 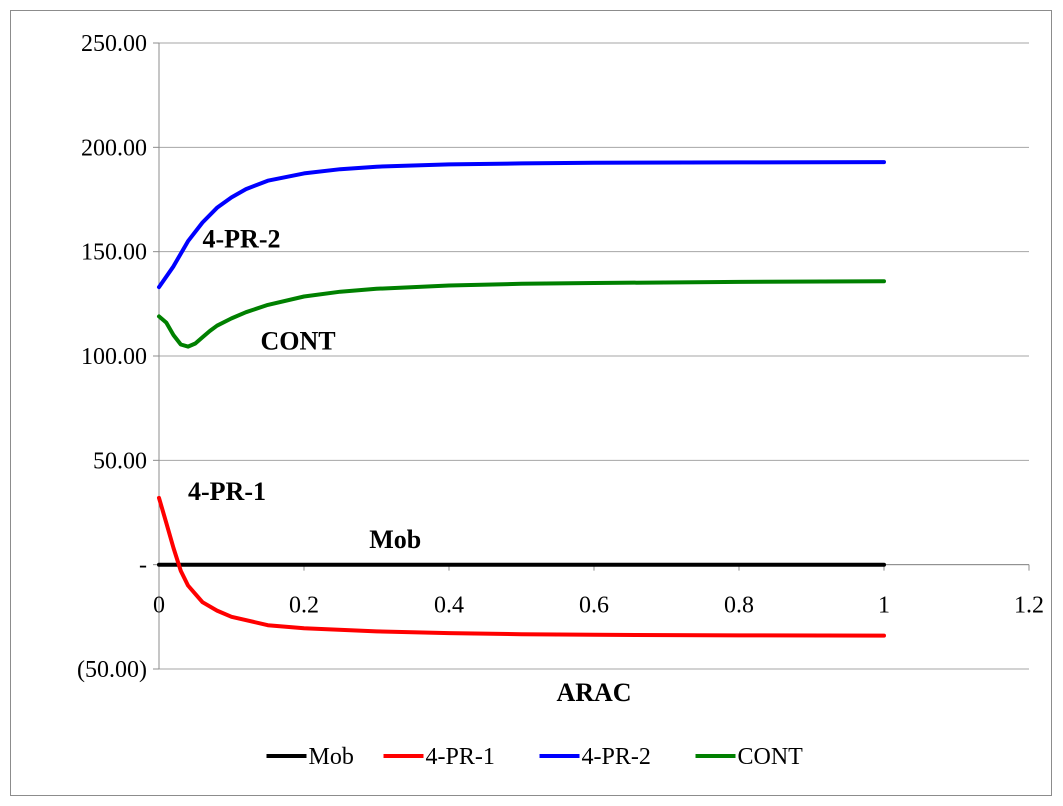 What do you see at coordinates (460, 757) in the screenshot?
I see `legend-label: 4-PR-1` at bounding box center [460, 757].